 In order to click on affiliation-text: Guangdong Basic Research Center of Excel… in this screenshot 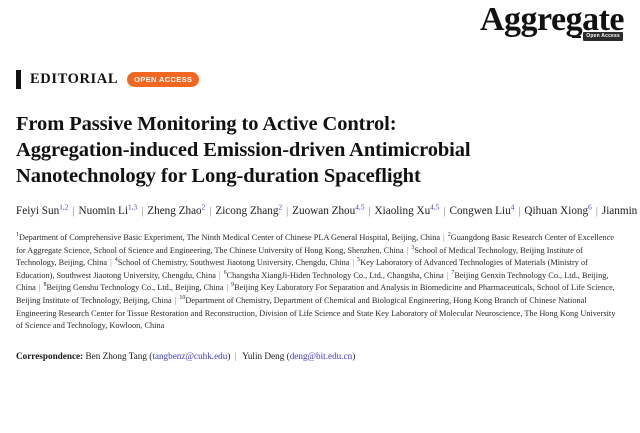, I will do `click(315, 244)`.